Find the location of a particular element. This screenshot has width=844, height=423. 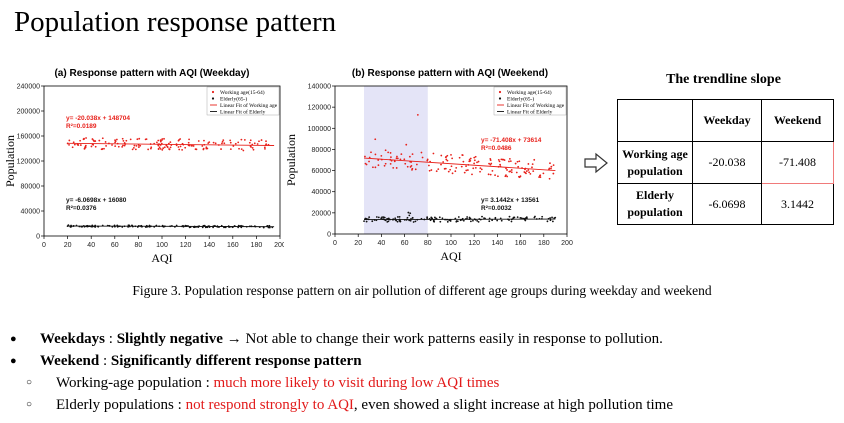

x-tick-label: 100 is located at coordinates (451, 243).